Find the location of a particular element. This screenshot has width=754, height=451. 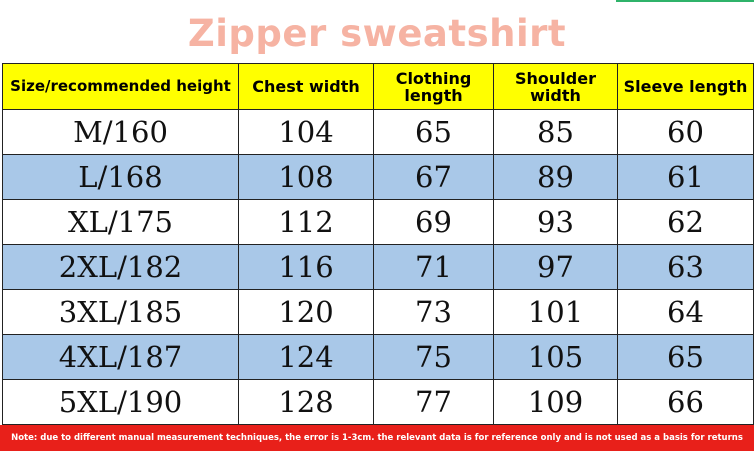

table-row: XL/175 112 69 93 62 is located at coordinates (378, 222).